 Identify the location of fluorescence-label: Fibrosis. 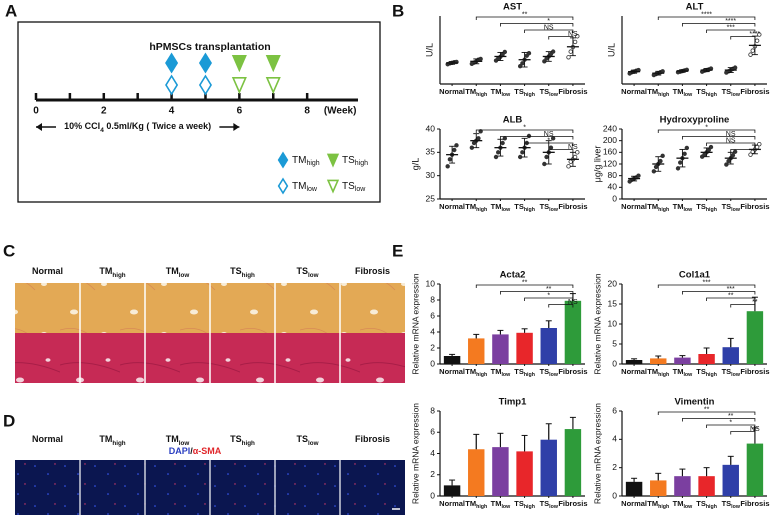
(372, 439).